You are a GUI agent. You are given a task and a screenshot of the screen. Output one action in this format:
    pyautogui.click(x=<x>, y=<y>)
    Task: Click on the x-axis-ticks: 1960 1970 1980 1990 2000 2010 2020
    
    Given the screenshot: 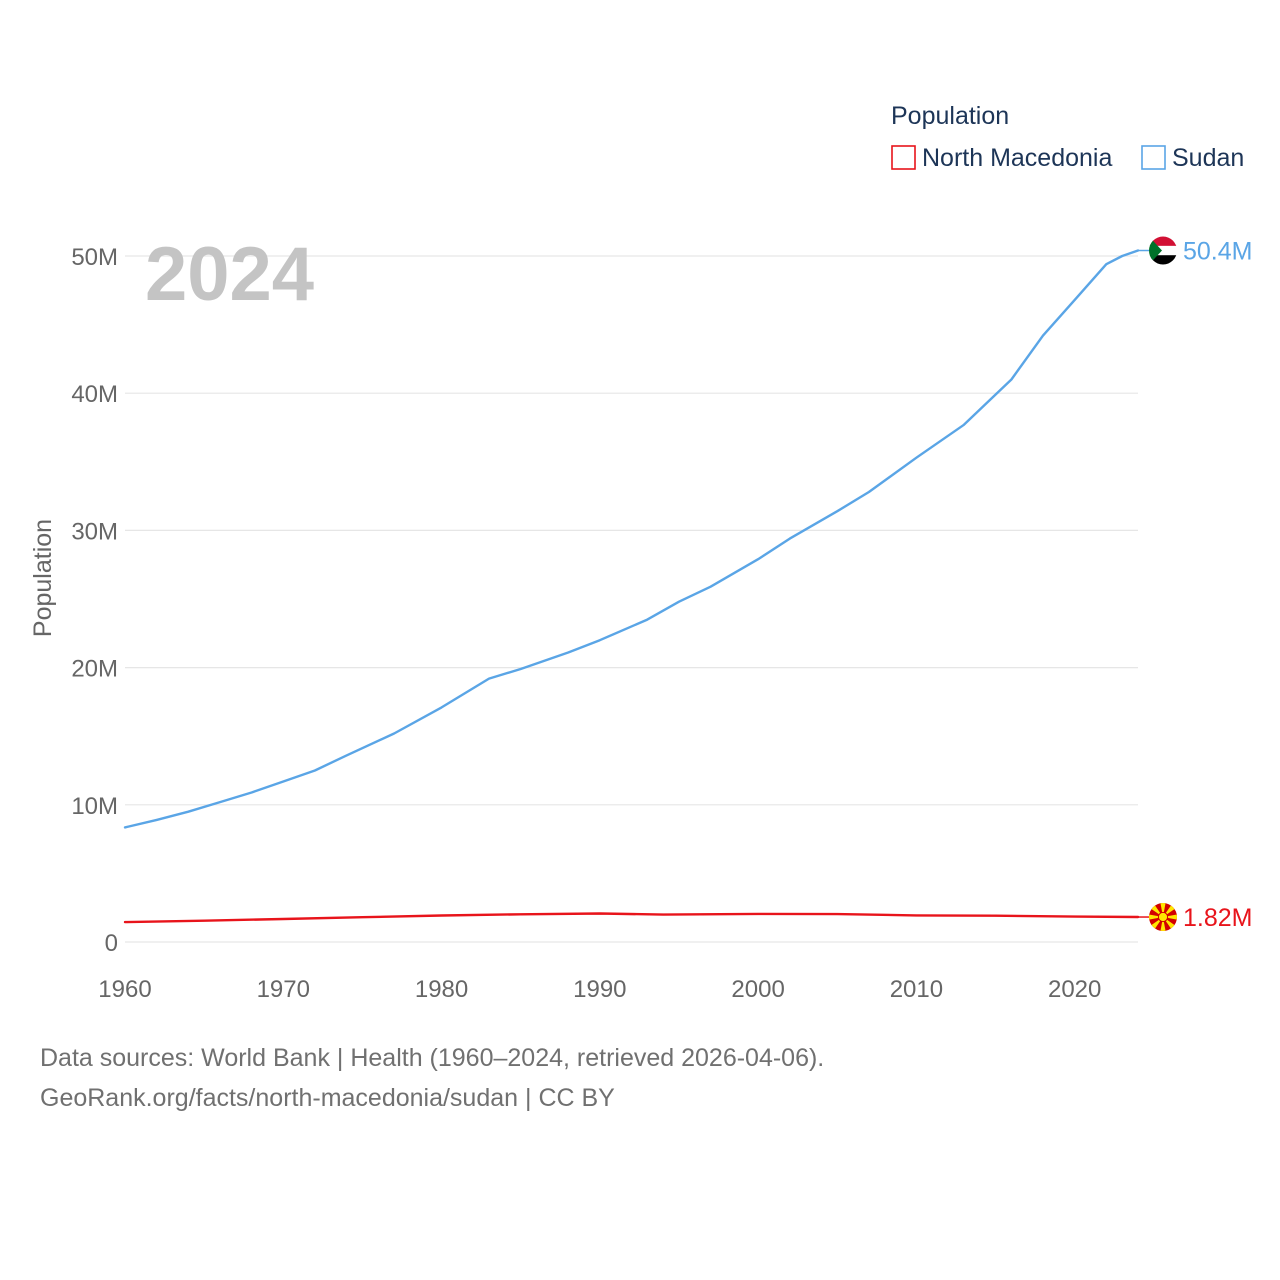 What is the action you would take?
    pyautogui.click(x=599, y=989)
    